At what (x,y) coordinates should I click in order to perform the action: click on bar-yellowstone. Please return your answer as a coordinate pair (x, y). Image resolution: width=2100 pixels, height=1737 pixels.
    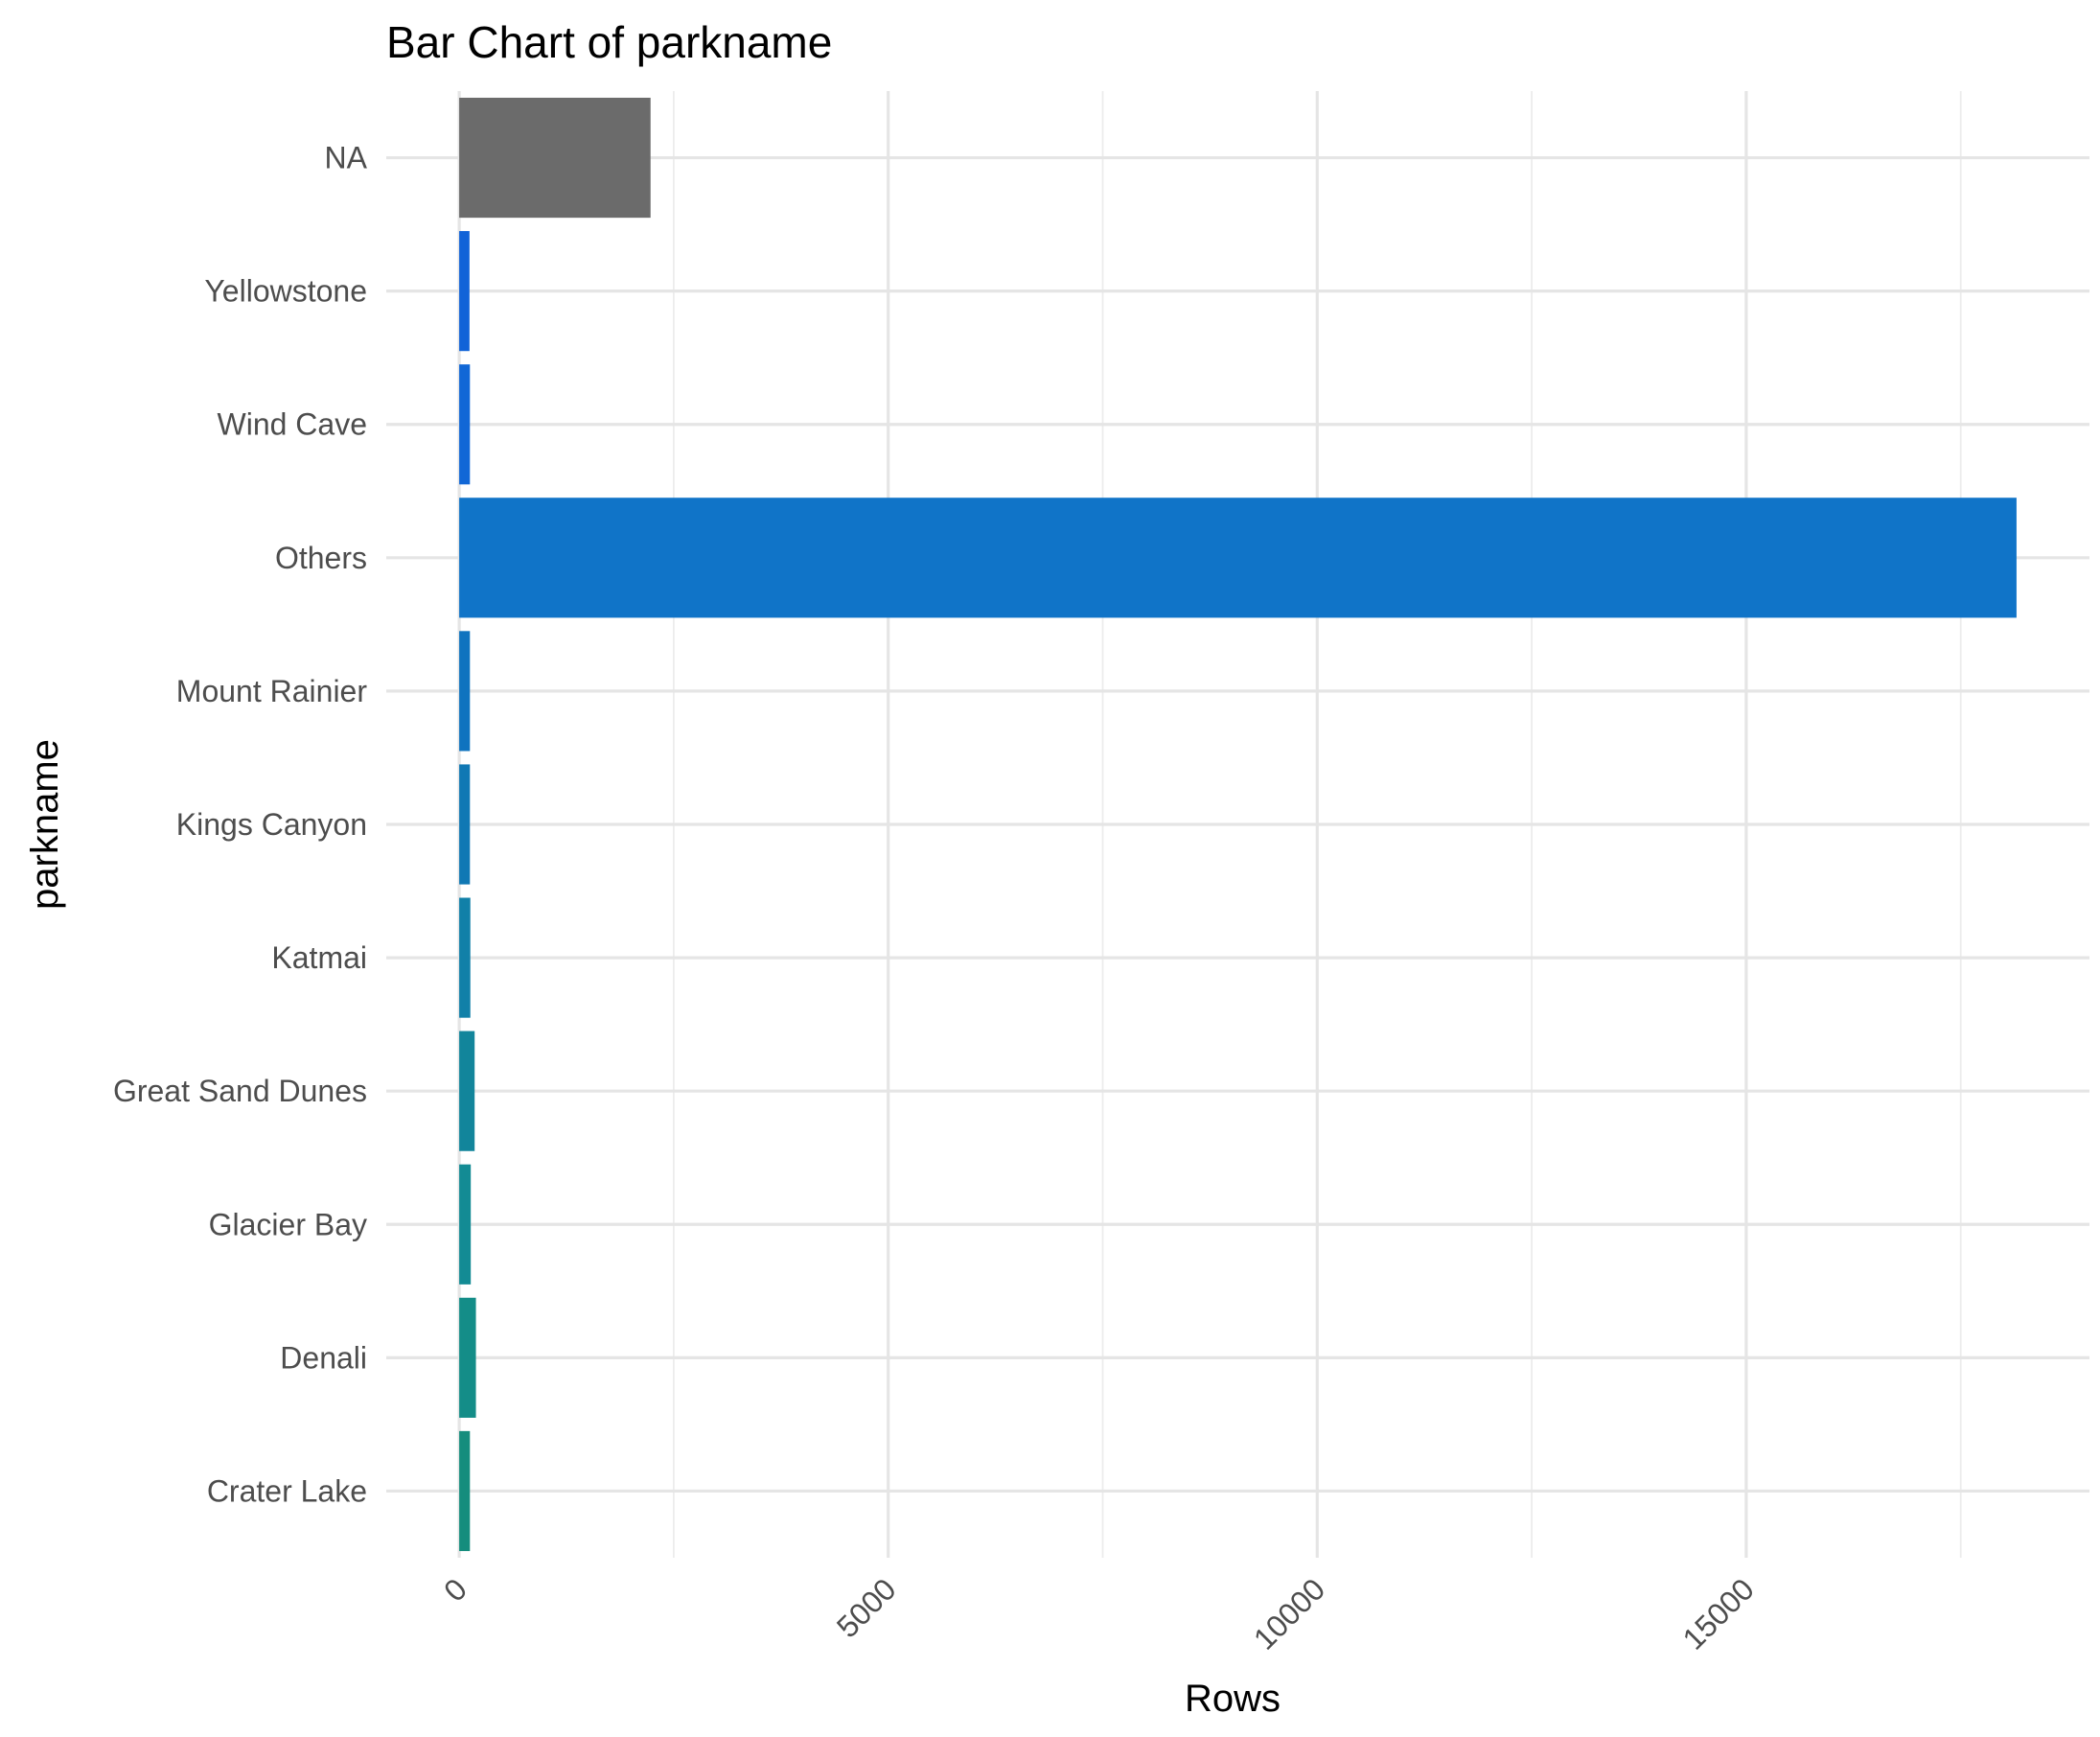
    Looking at the image, I should click on (464, 291).